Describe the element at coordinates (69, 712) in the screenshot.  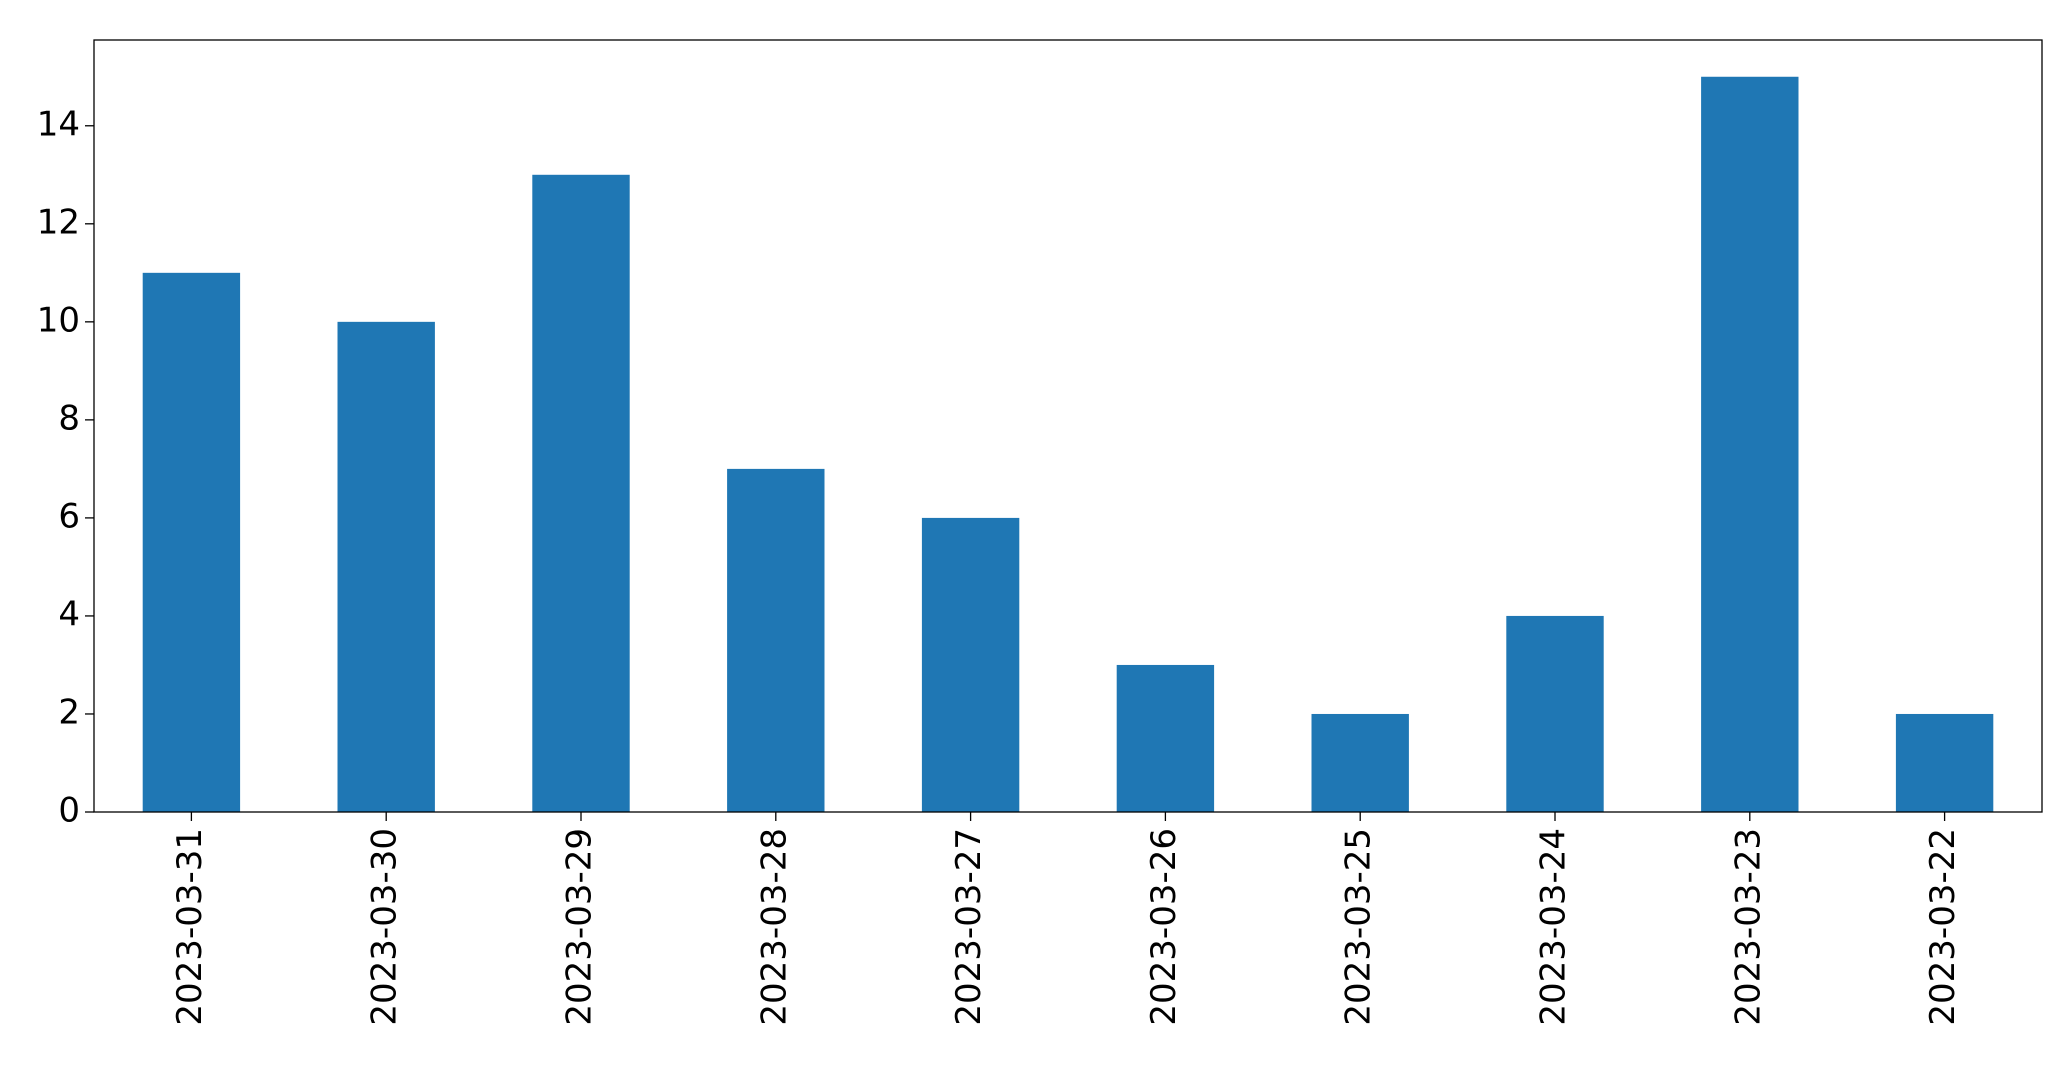
I see `y-tick-label: 2` at that location.